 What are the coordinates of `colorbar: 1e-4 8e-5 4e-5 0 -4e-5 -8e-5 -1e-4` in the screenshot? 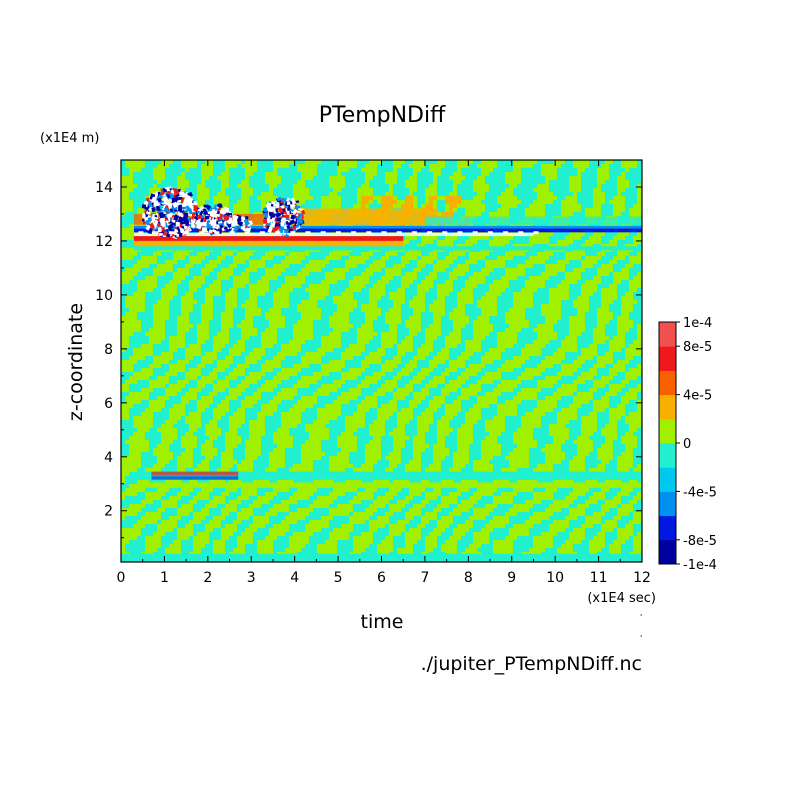 It's located at (687, 444).